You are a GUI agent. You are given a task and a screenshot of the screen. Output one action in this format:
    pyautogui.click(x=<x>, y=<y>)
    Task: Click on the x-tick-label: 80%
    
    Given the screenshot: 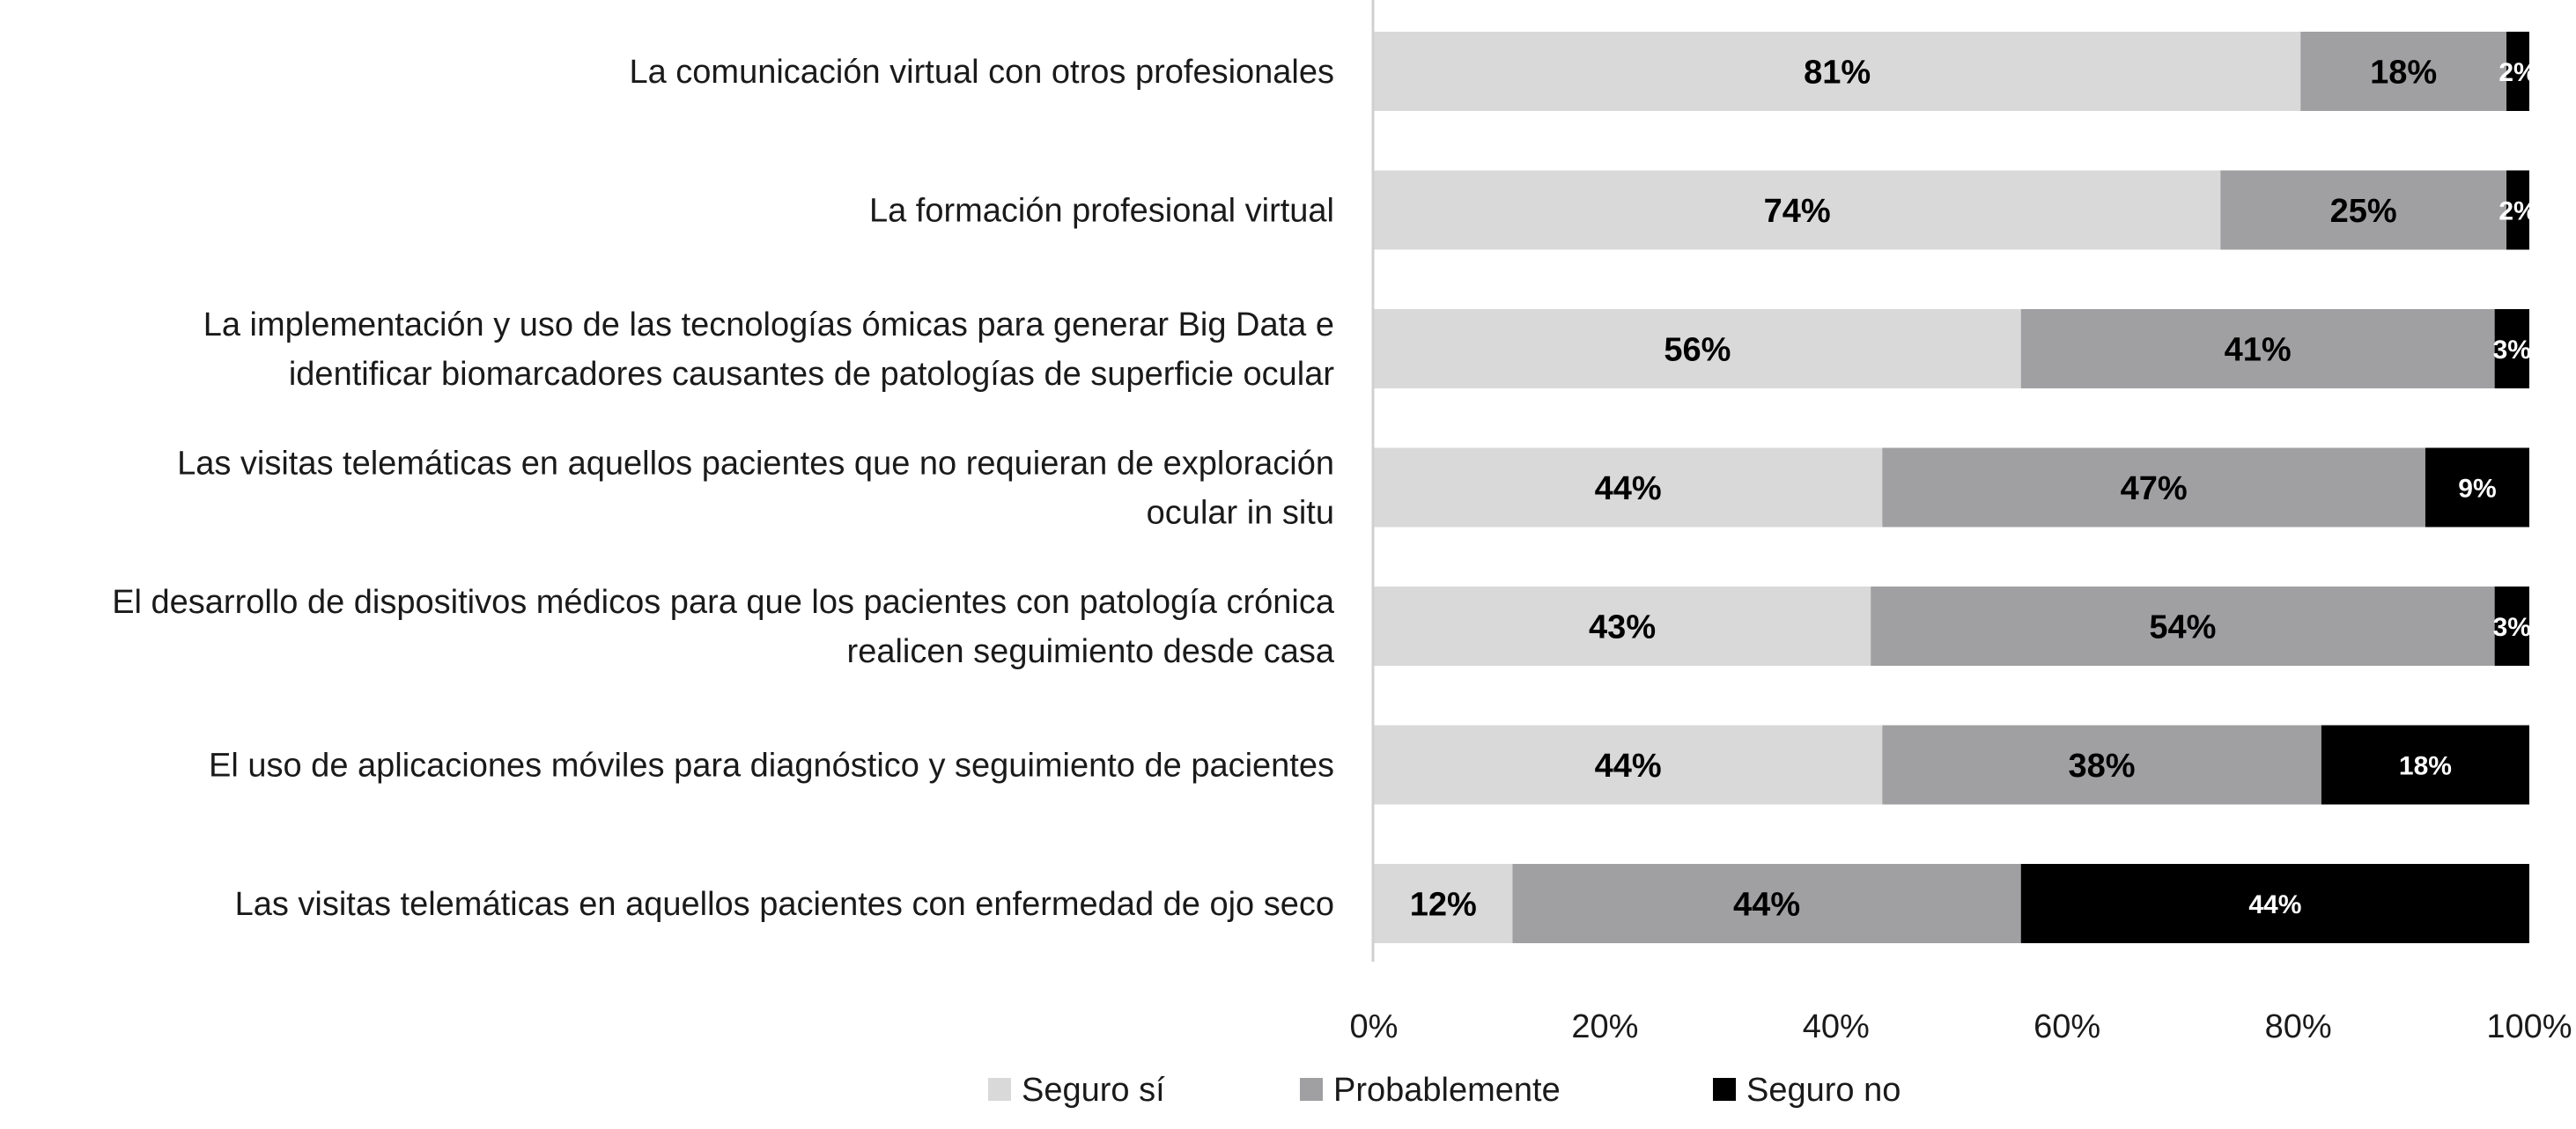 What is the action you would take?
    pyautogui.click(x=2298, y=1027)
    